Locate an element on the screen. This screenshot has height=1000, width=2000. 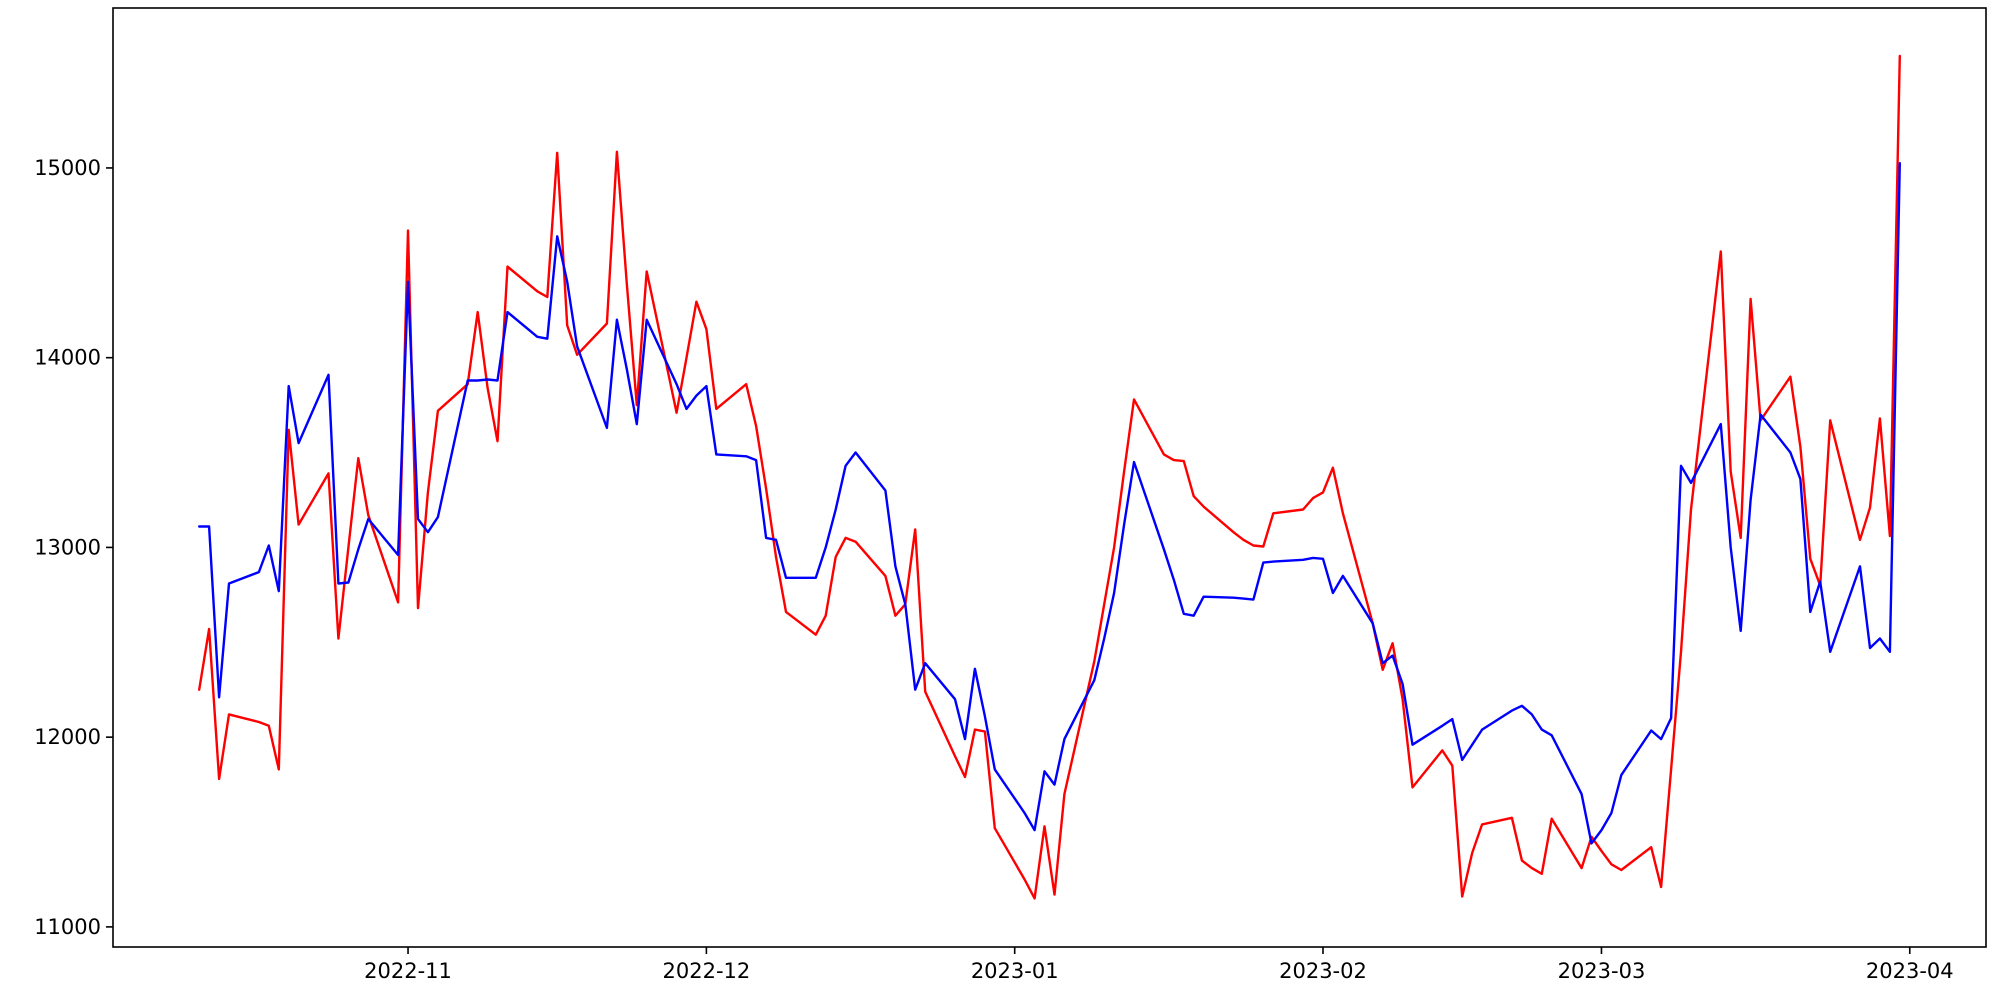
y-tick-label: 13000 is located at coordinates (67, 547).